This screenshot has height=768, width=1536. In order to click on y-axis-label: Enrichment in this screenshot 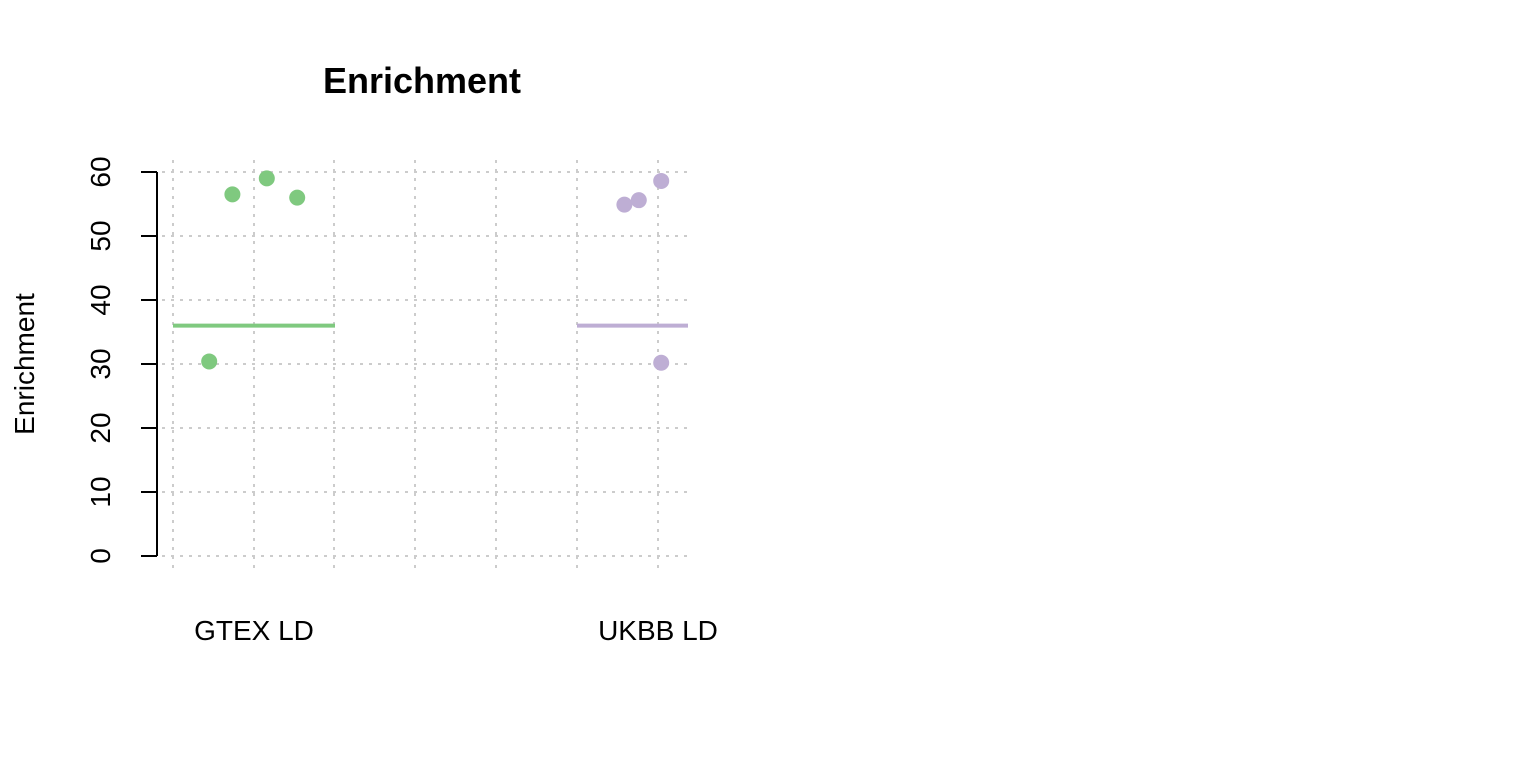, I will do `click(24, 364)`.